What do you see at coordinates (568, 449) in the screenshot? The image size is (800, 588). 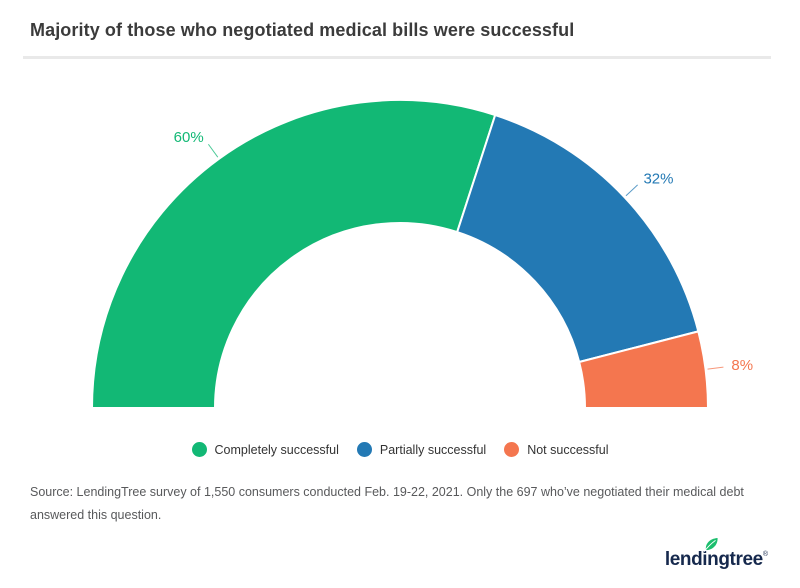 I see `legend-label: Not successful` at bounding box center [568, 449].